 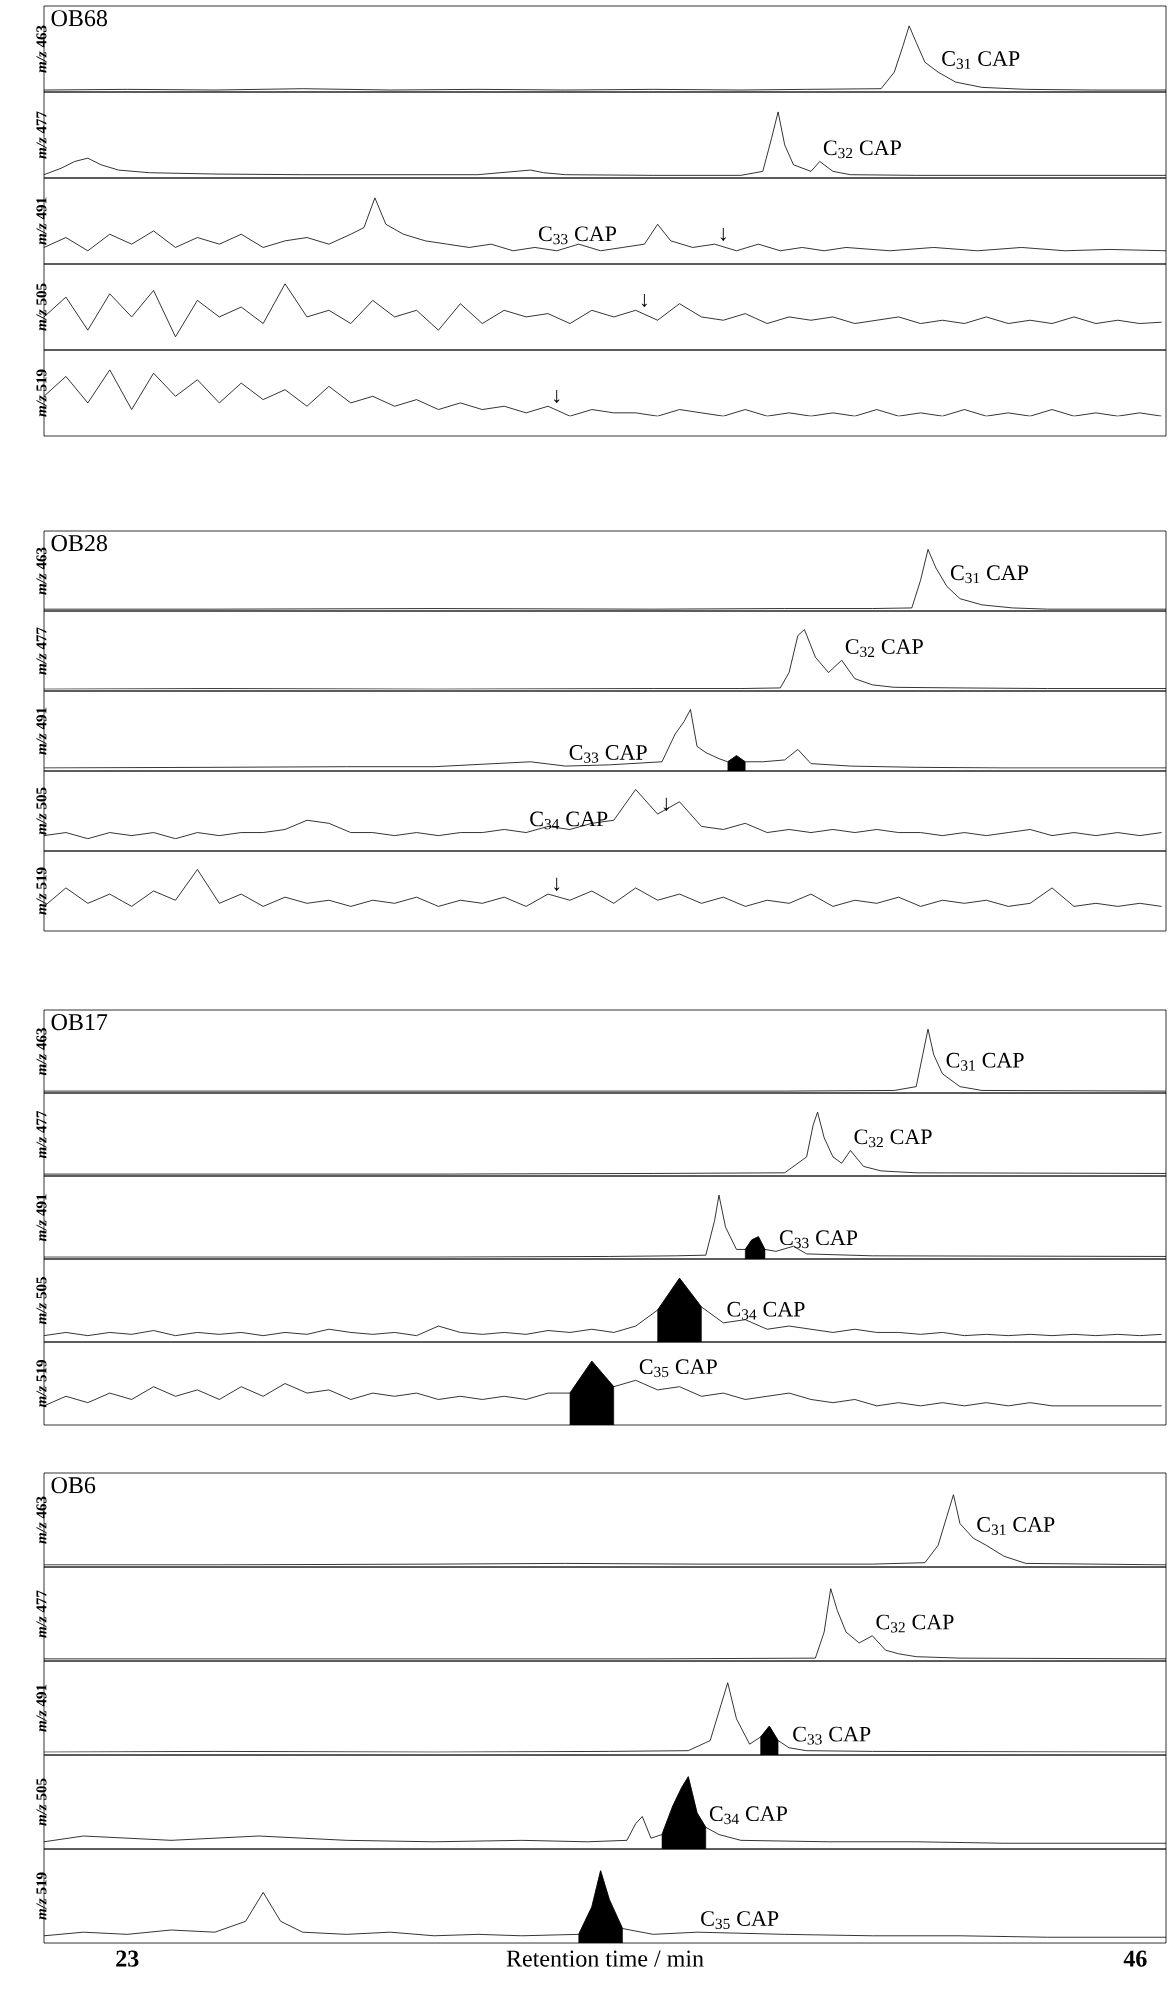 I want to click on chart-title: OB17, so click(x=79, y=1022).